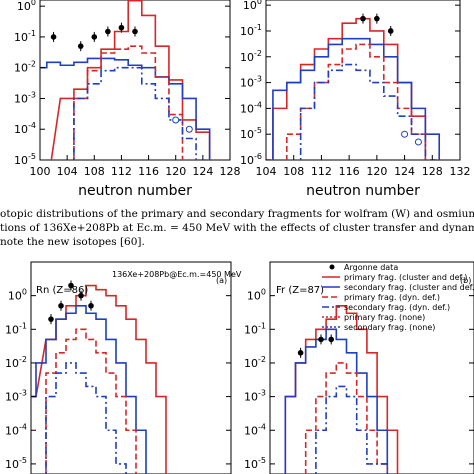 This screenshot has width=474, height=474. Describe the element at coordinates (40, 171) in the screenshot. I see `x-tick-label: 100` at that location.